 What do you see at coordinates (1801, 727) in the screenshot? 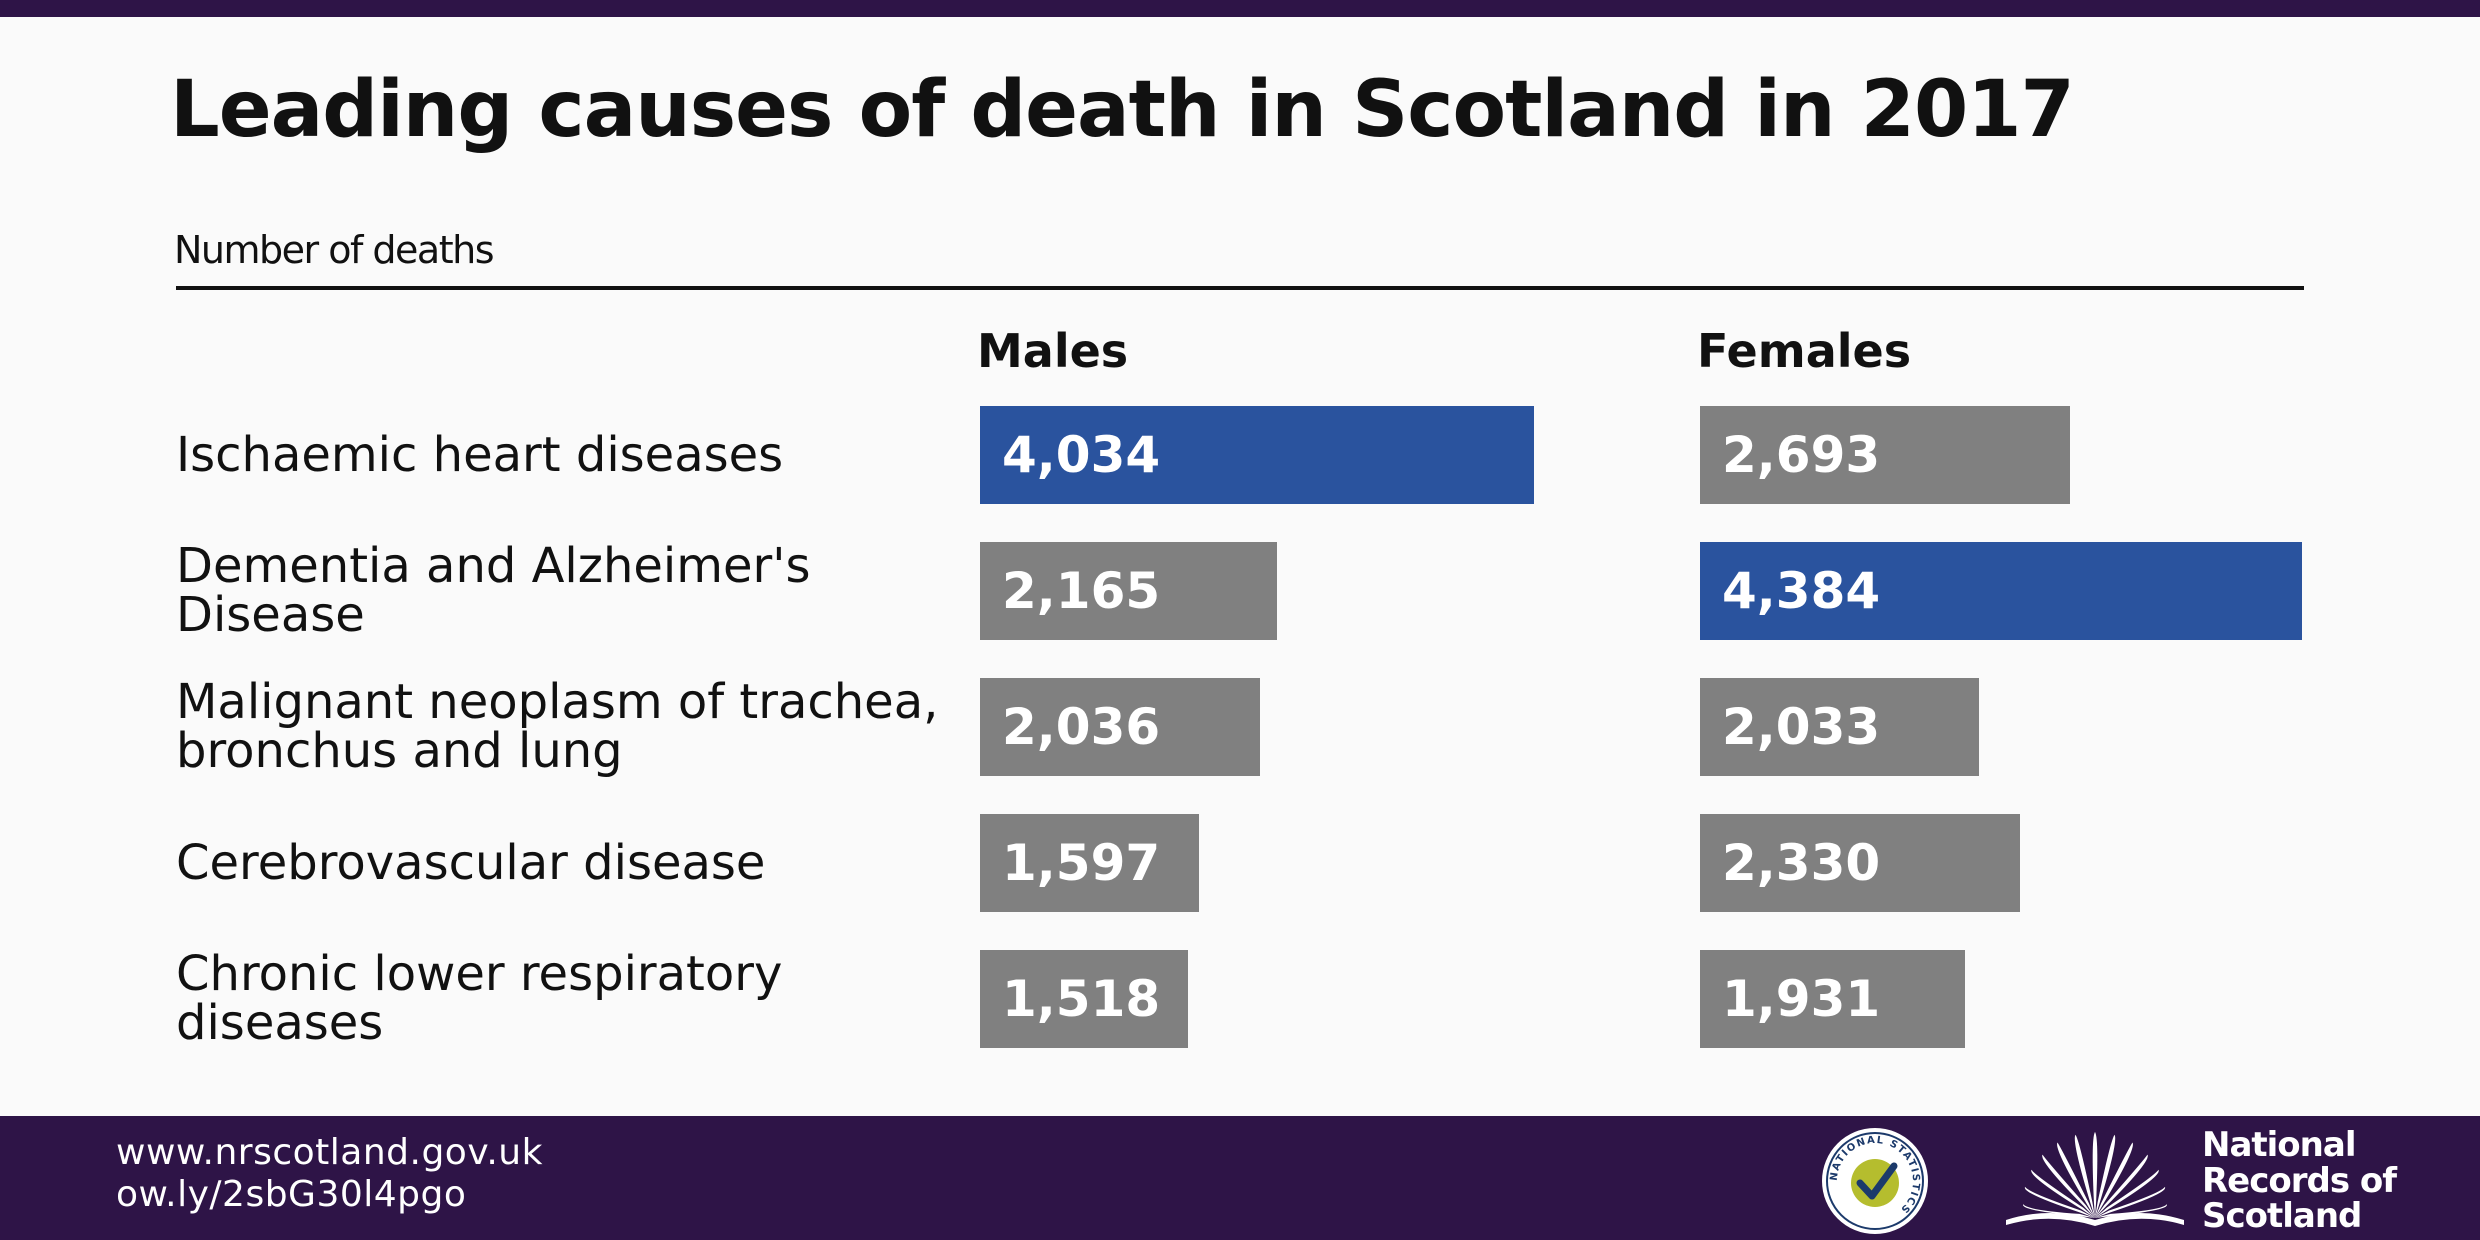
I see `bar-value-label: 2,033` at bounding box center [1801, 727].